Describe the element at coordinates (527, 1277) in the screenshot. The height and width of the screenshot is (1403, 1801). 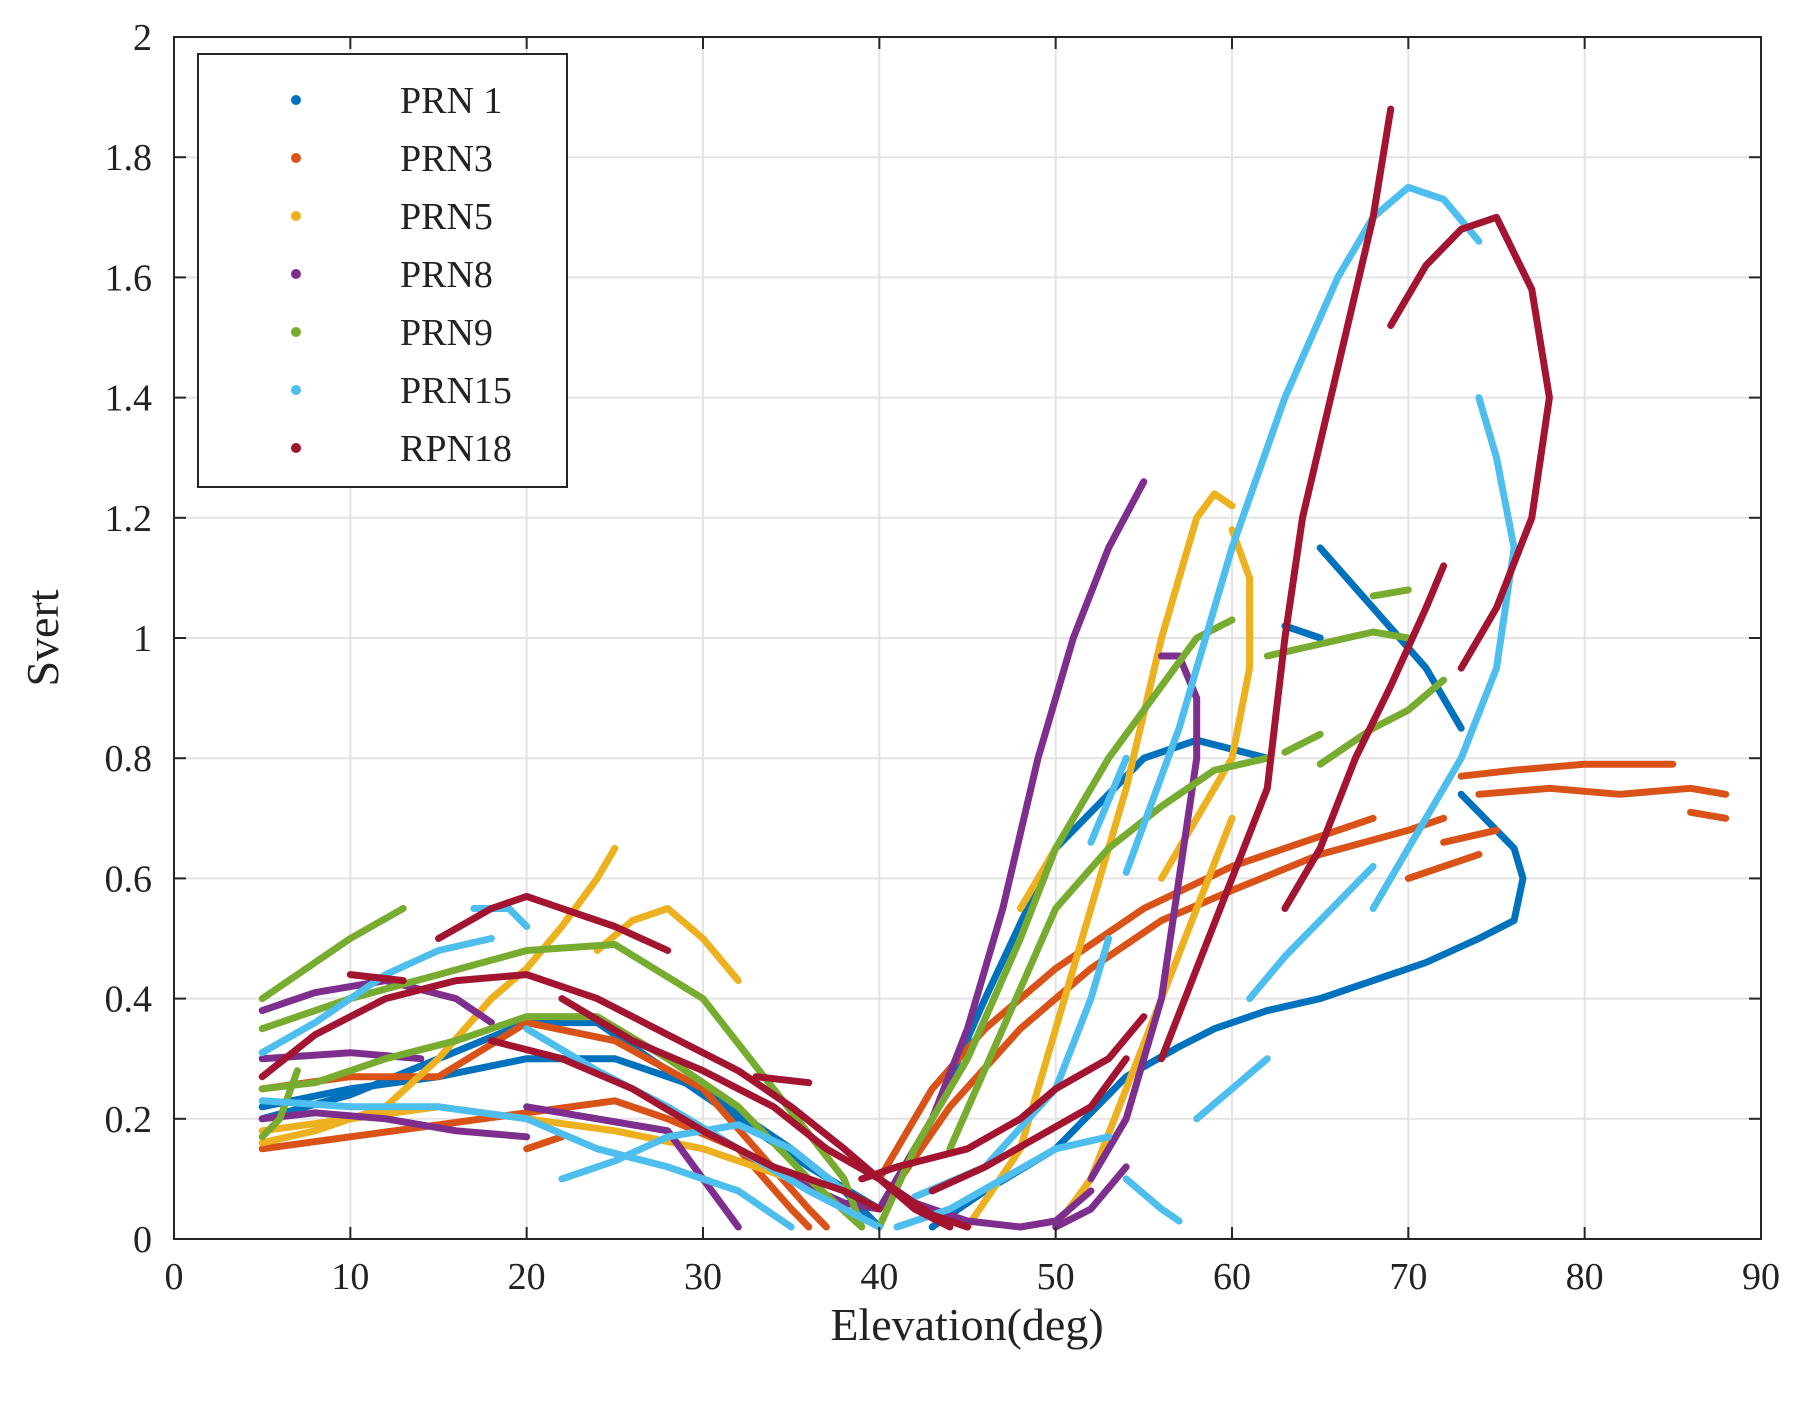
I see `x-tick-label: 20` at that location.